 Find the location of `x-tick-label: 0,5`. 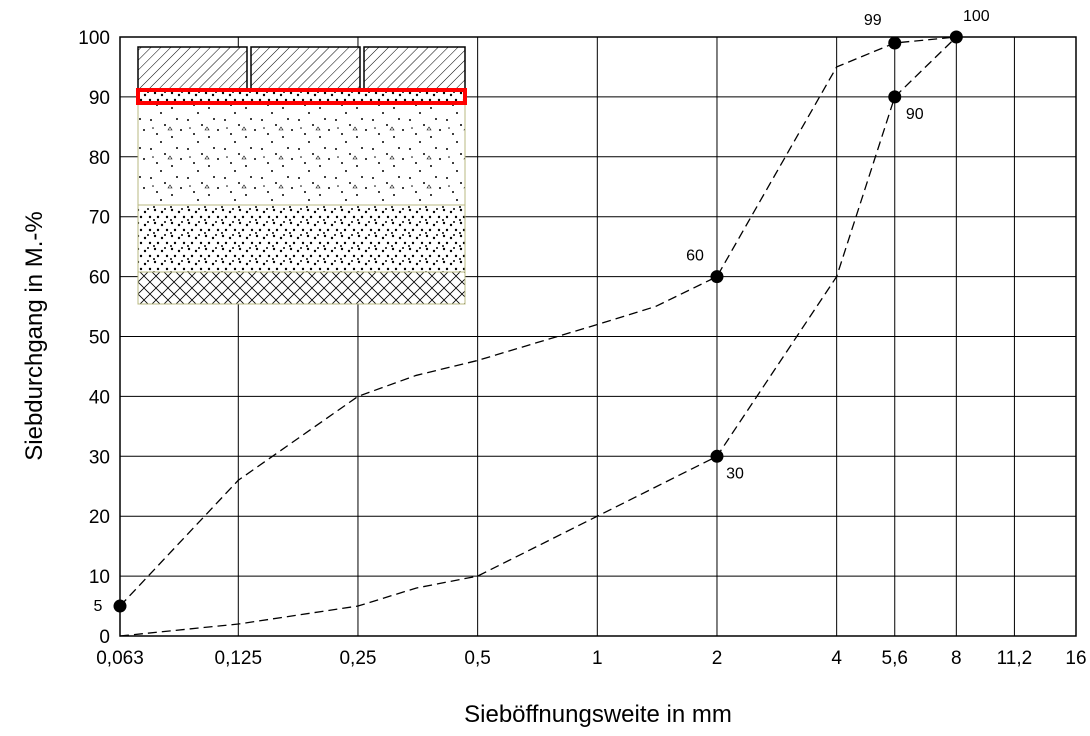

x-tick-label: 0,5 is located at coordinates (477, 658).